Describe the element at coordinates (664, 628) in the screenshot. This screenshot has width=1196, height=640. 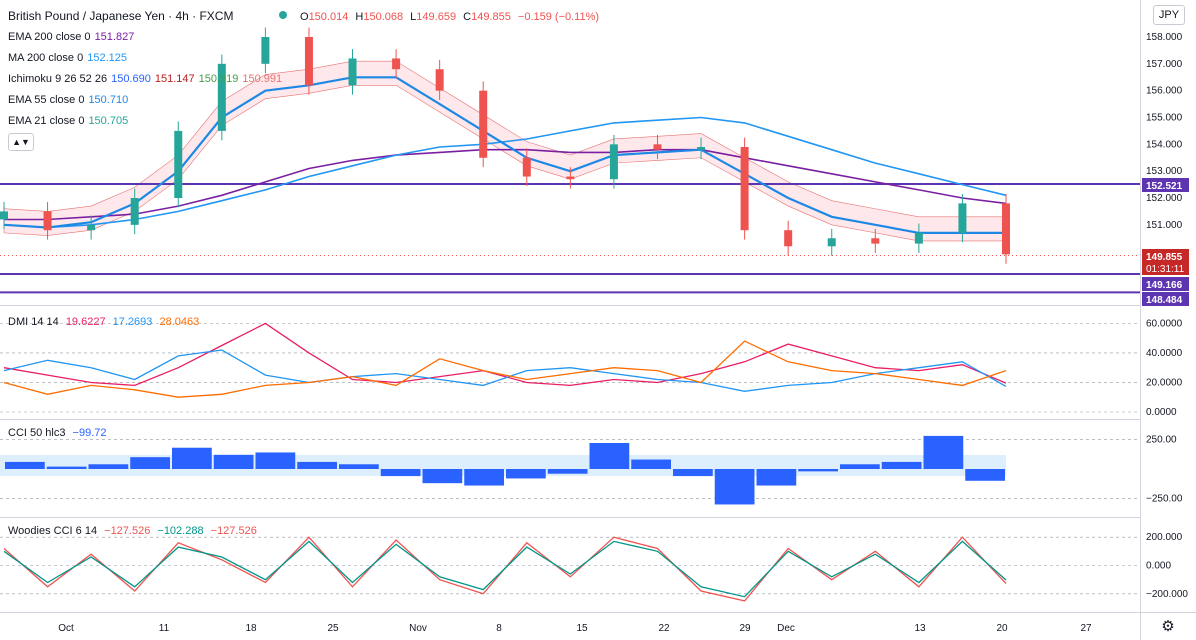
I see `time-tick-7: 22` at that location.